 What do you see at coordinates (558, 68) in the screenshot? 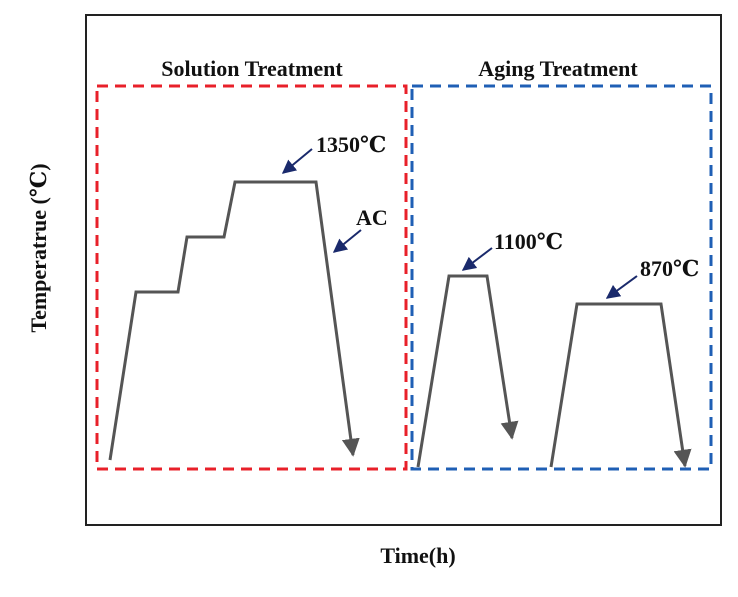
I see `aging-treatment-title: Aging Treatment` at bounding box center [558, 68].